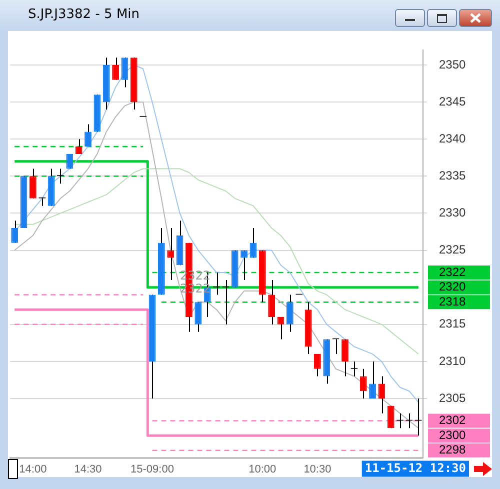 Image resolution: width=500 pixels, height=489 pixels. Describe the element at coordinates (452, 138) in the screenshot. I see `y-tick-label: 2340` at that location.